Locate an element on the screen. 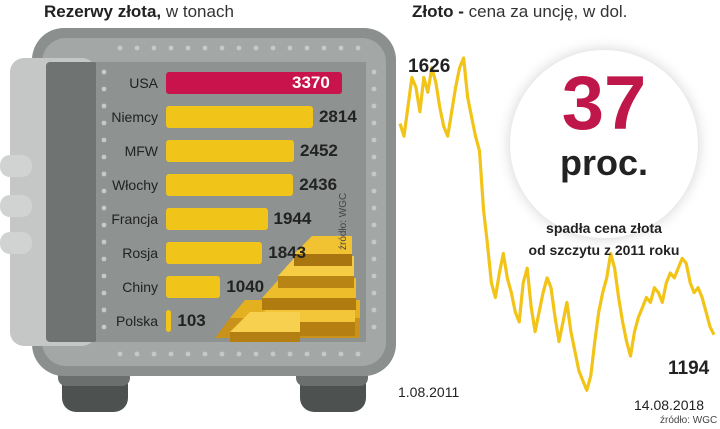 The width and height of the screenshot is (720, 429). bar-category-label: Rosja is located at coordinates (140, 253).